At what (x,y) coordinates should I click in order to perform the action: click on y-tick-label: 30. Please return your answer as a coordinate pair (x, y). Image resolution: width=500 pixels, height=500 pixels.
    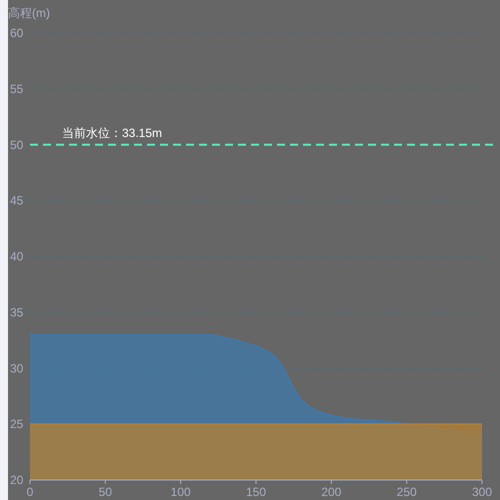
    Looking at the image, I should click on (17, 368).